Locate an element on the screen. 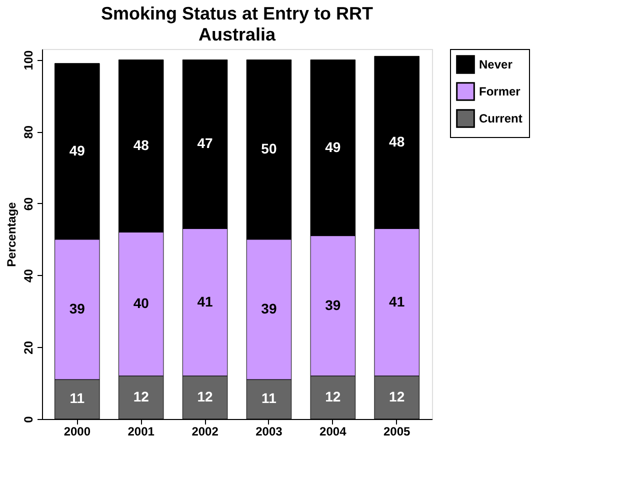 The width and height of the screenshot is (624, 492). legend-label: Never is located at coordinates (496, 65).